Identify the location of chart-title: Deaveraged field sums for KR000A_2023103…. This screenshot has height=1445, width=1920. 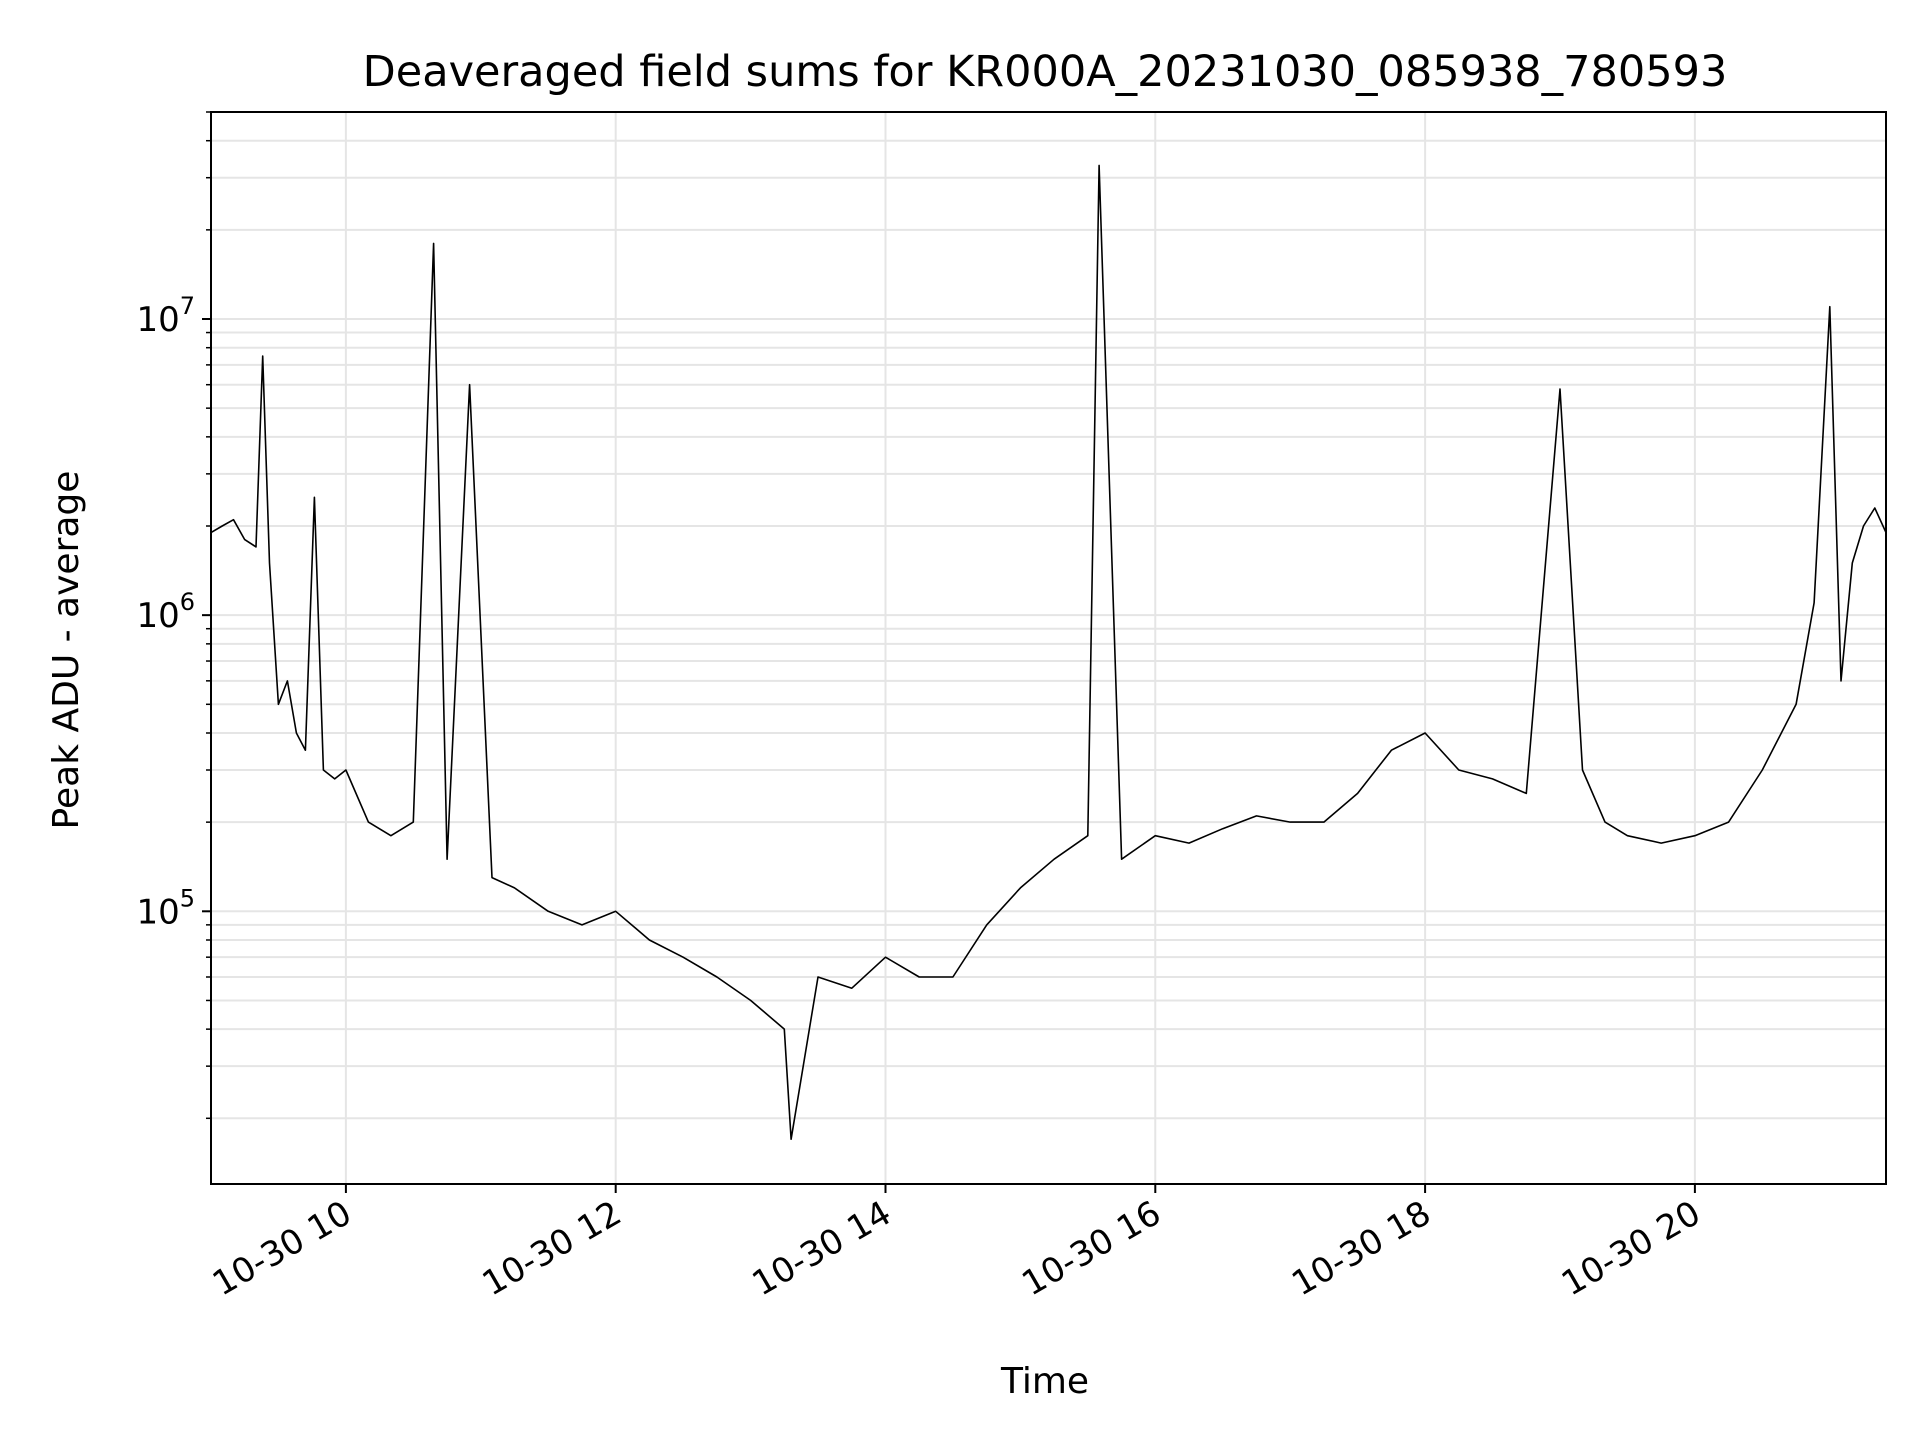
(1045, 72).